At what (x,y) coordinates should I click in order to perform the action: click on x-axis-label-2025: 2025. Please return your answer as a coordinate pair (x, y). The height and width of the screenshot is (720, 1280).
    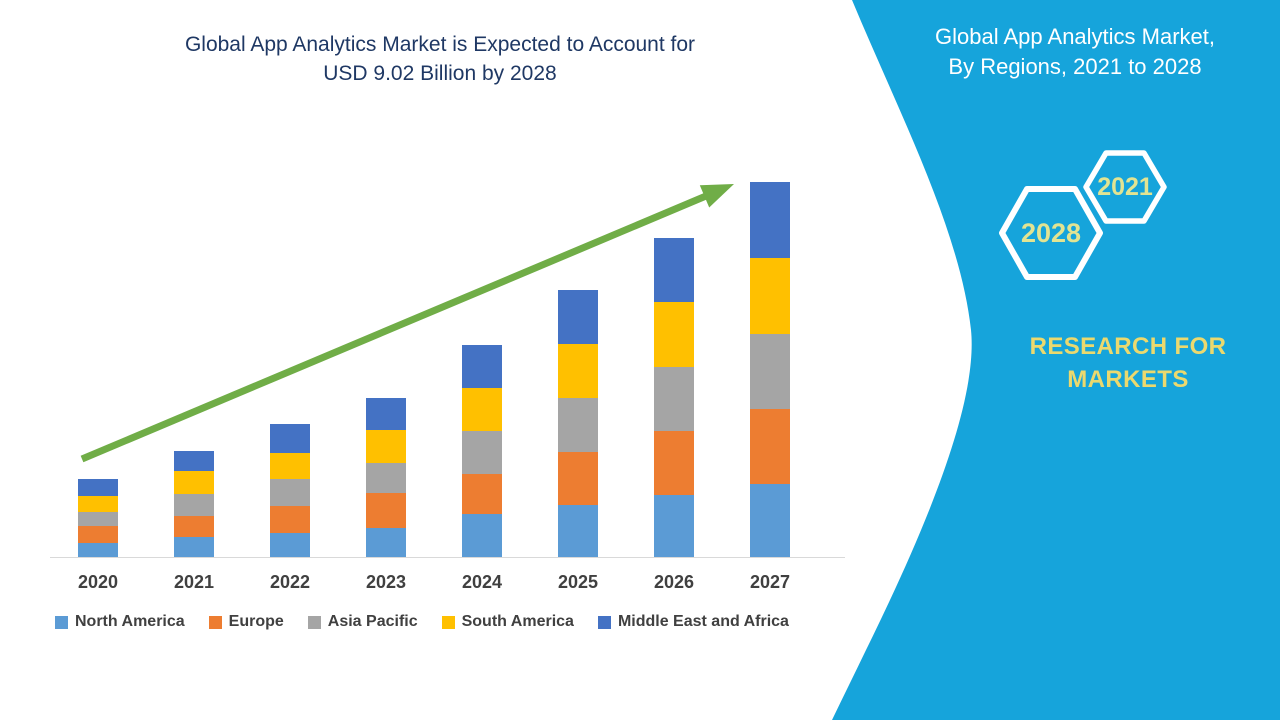
    Looking at the image, I should click on (578, 582).